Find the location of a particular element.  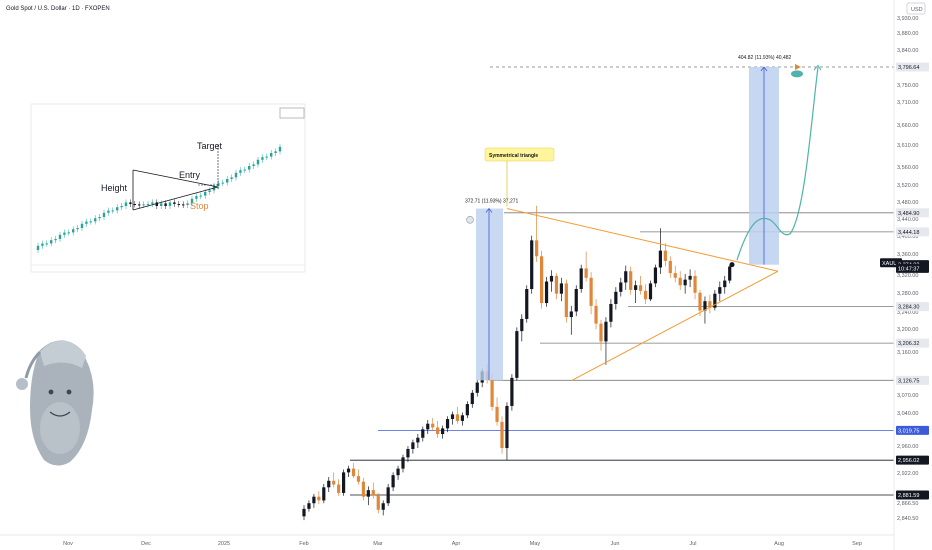

price-axis-label-text: 2,956.02 is located at coordinates (908, 461).